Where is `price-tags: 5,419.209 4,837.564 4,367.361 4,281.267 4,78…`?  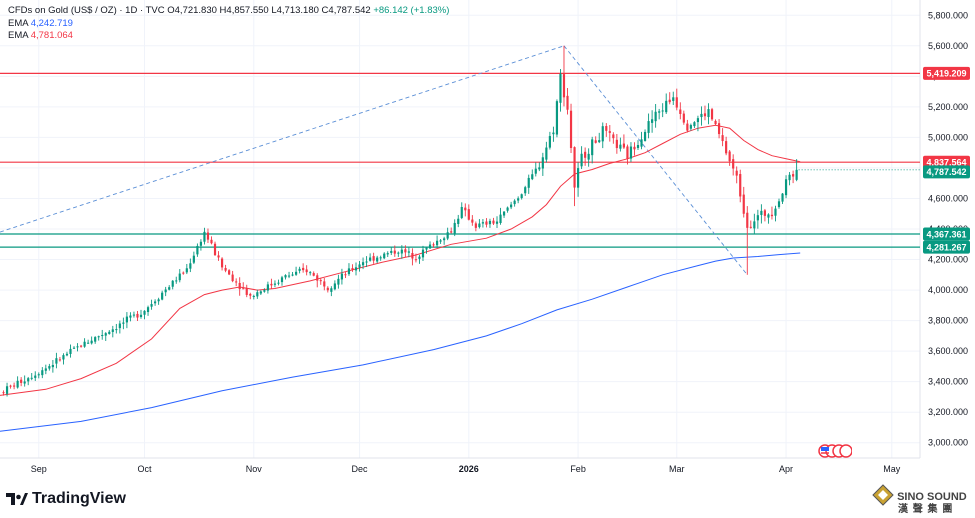 price-tags: 5,419.209 4,837.564 4,367.361 4,281.267 4,78… is located at coordinates (884, 160).